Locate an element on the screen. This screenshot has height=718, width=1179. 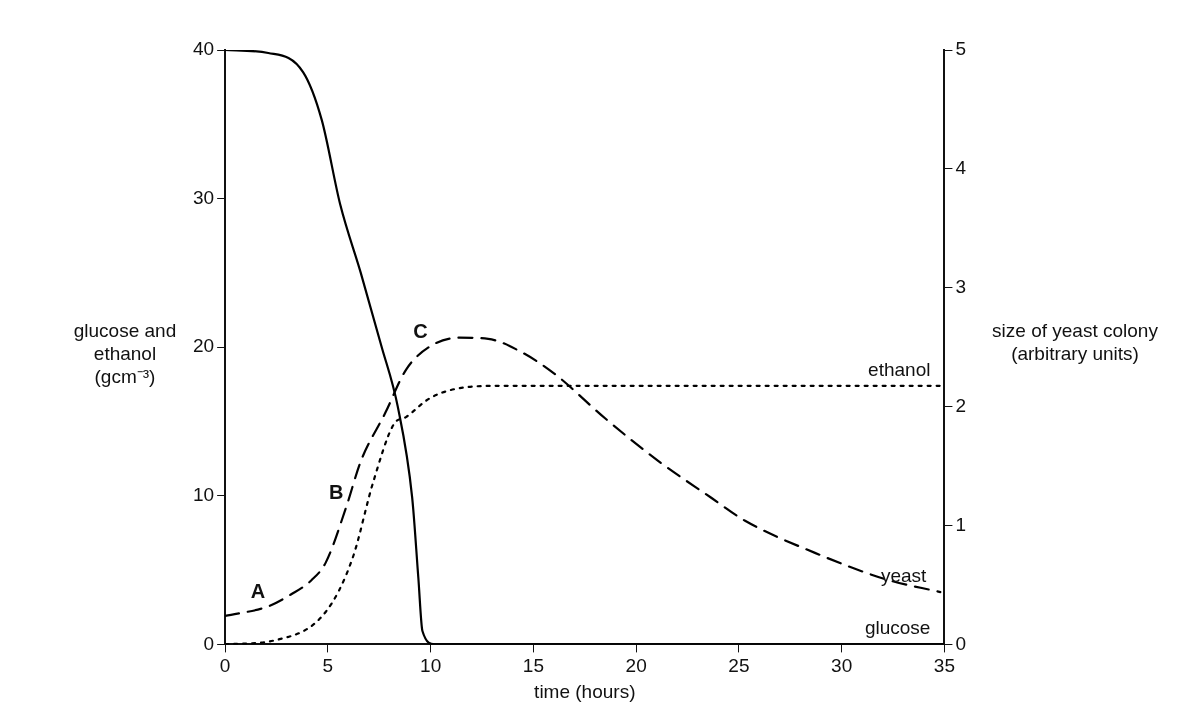
x-axis-title: time (hours) is located at coordinates (585, 691).